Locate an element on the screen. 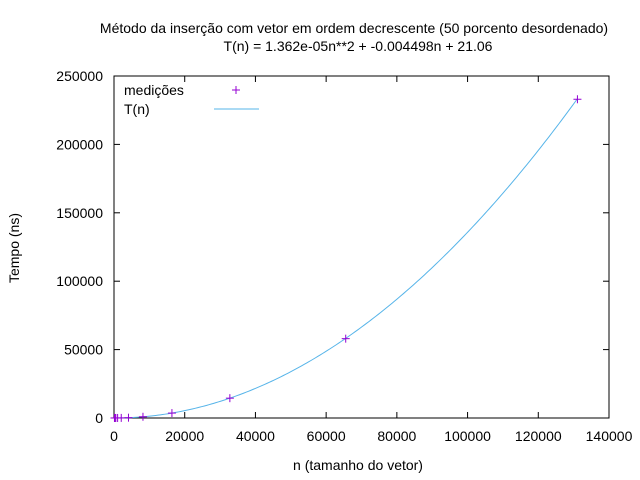 This screenshot has width=640, height=480. x-tick-label: 60000 is located at coordinates (326, 436).